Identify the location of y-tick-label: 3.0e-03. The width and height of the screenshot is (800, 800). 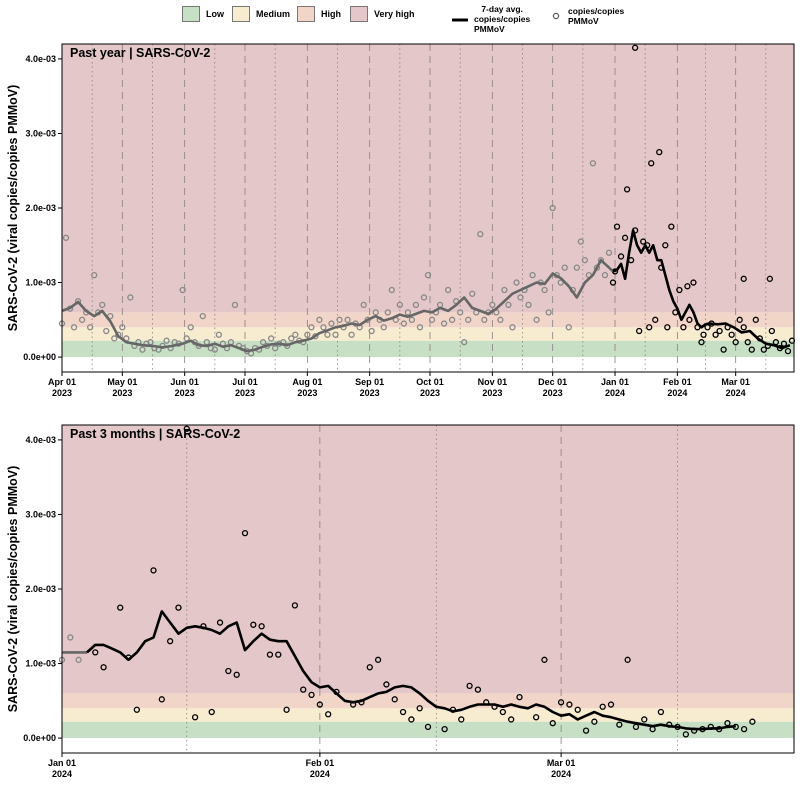
(40, 514).